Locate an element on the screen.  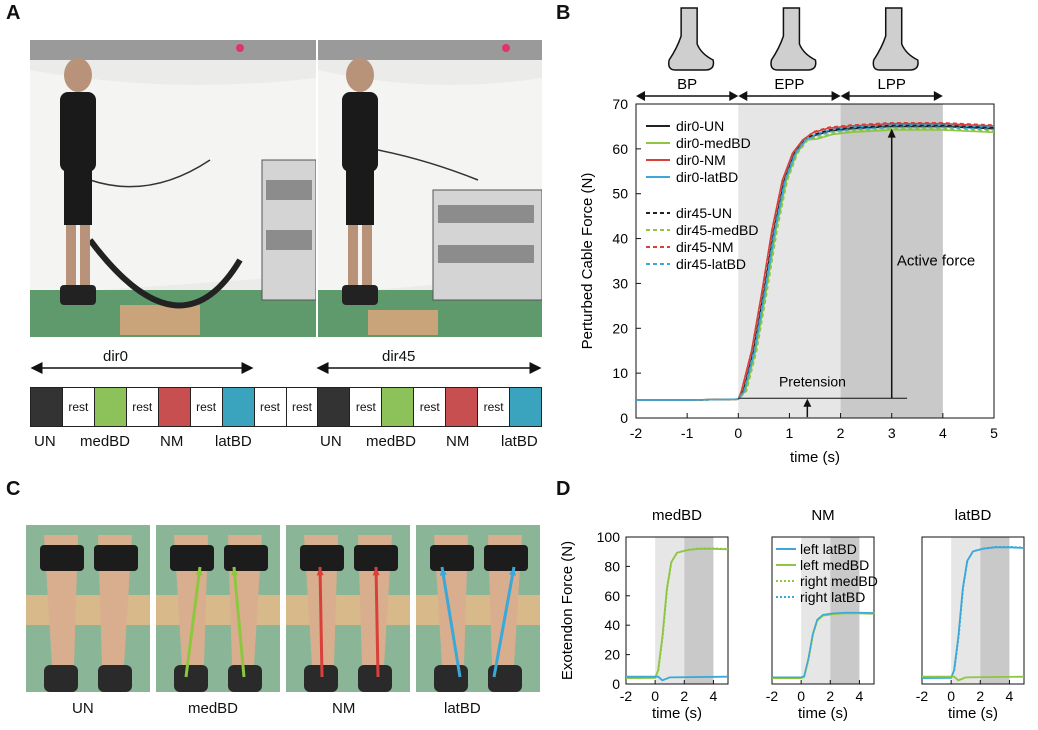
pretension-arrow-head is located at coordinates (807, 402).